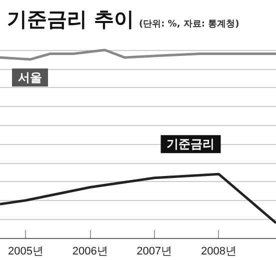 The height and width of the screenshot is (260, 276). I want to click on series-label: 서울, so click(30, 77).